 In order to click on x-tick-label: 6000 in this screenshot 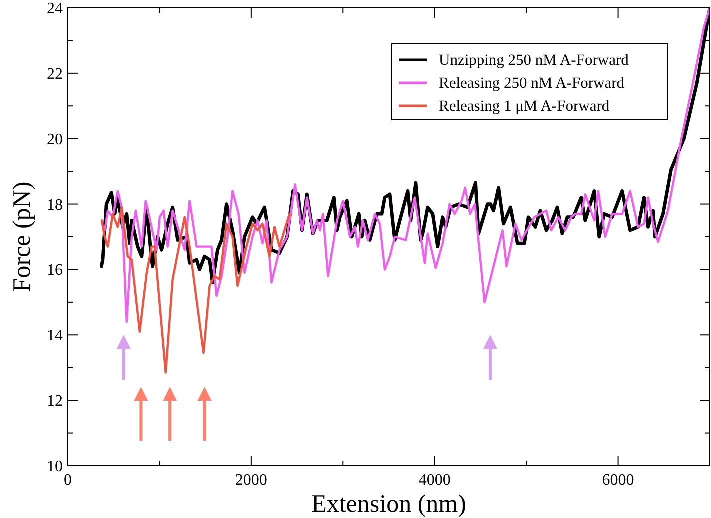, I will do `click(618, 480)`.